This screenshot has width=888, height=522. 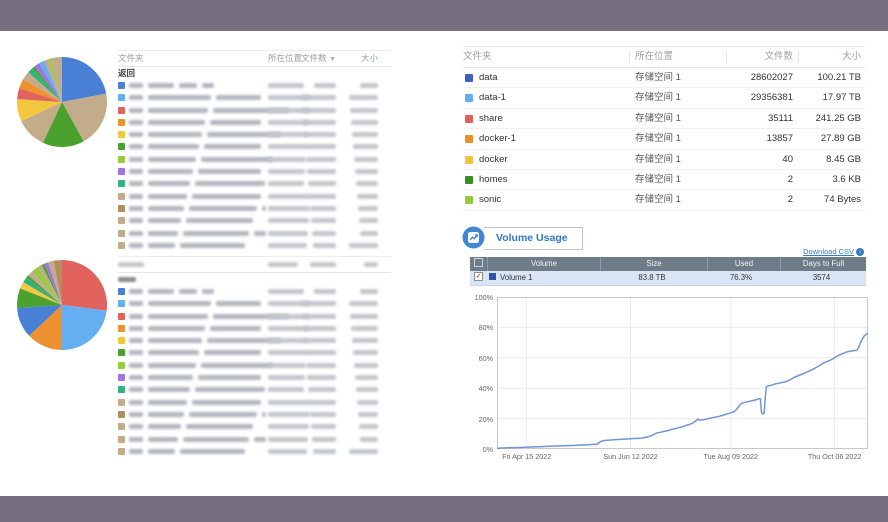 I want to click on folder-row: docker-1 存储空间 1 13857 27.89 GB, so click(x=664, y=139).